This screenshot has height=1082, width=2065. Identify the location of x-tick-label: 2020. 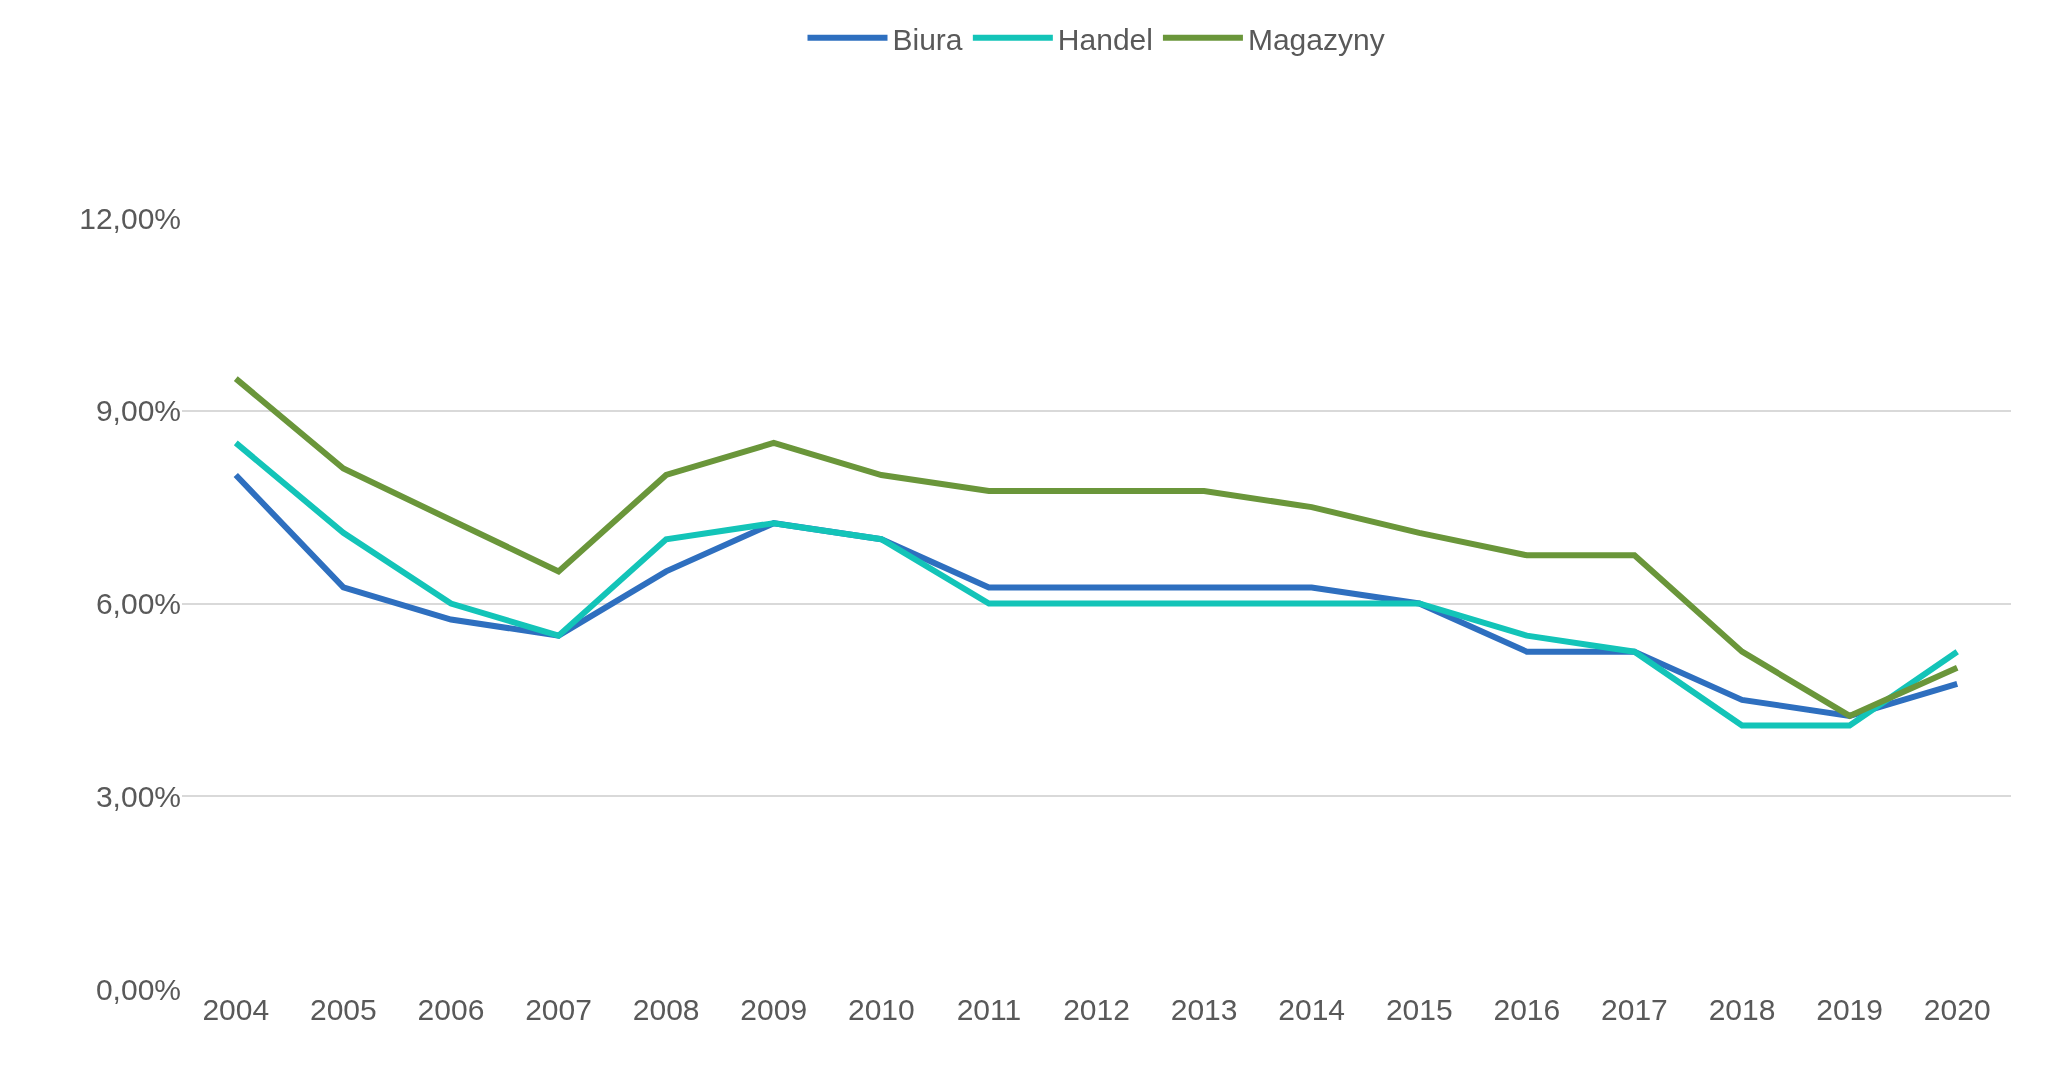
(1957, 1009).